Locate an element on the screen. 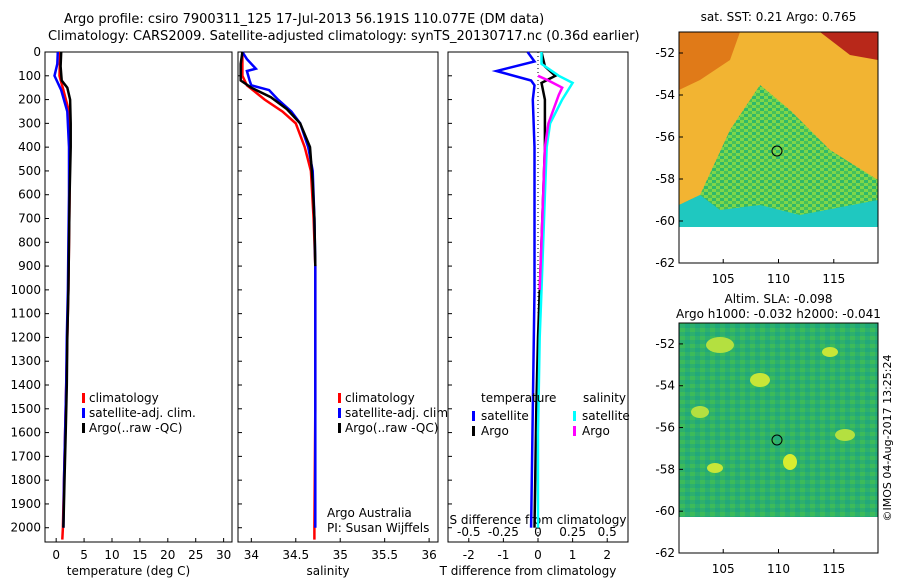 The width and height of the screenshot is (900, 580). x-tick-label: 15 is located at coordinates (139, 555).